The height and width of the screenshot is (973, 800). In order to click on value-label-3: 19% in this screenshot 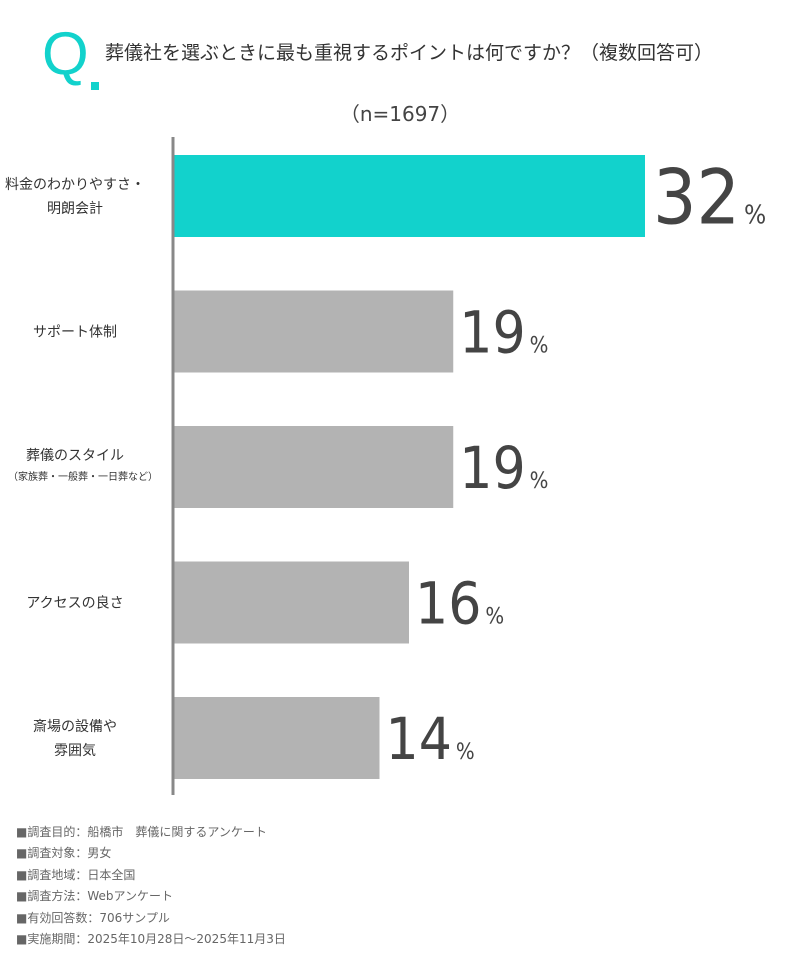, I will do `click(503, 468)`.